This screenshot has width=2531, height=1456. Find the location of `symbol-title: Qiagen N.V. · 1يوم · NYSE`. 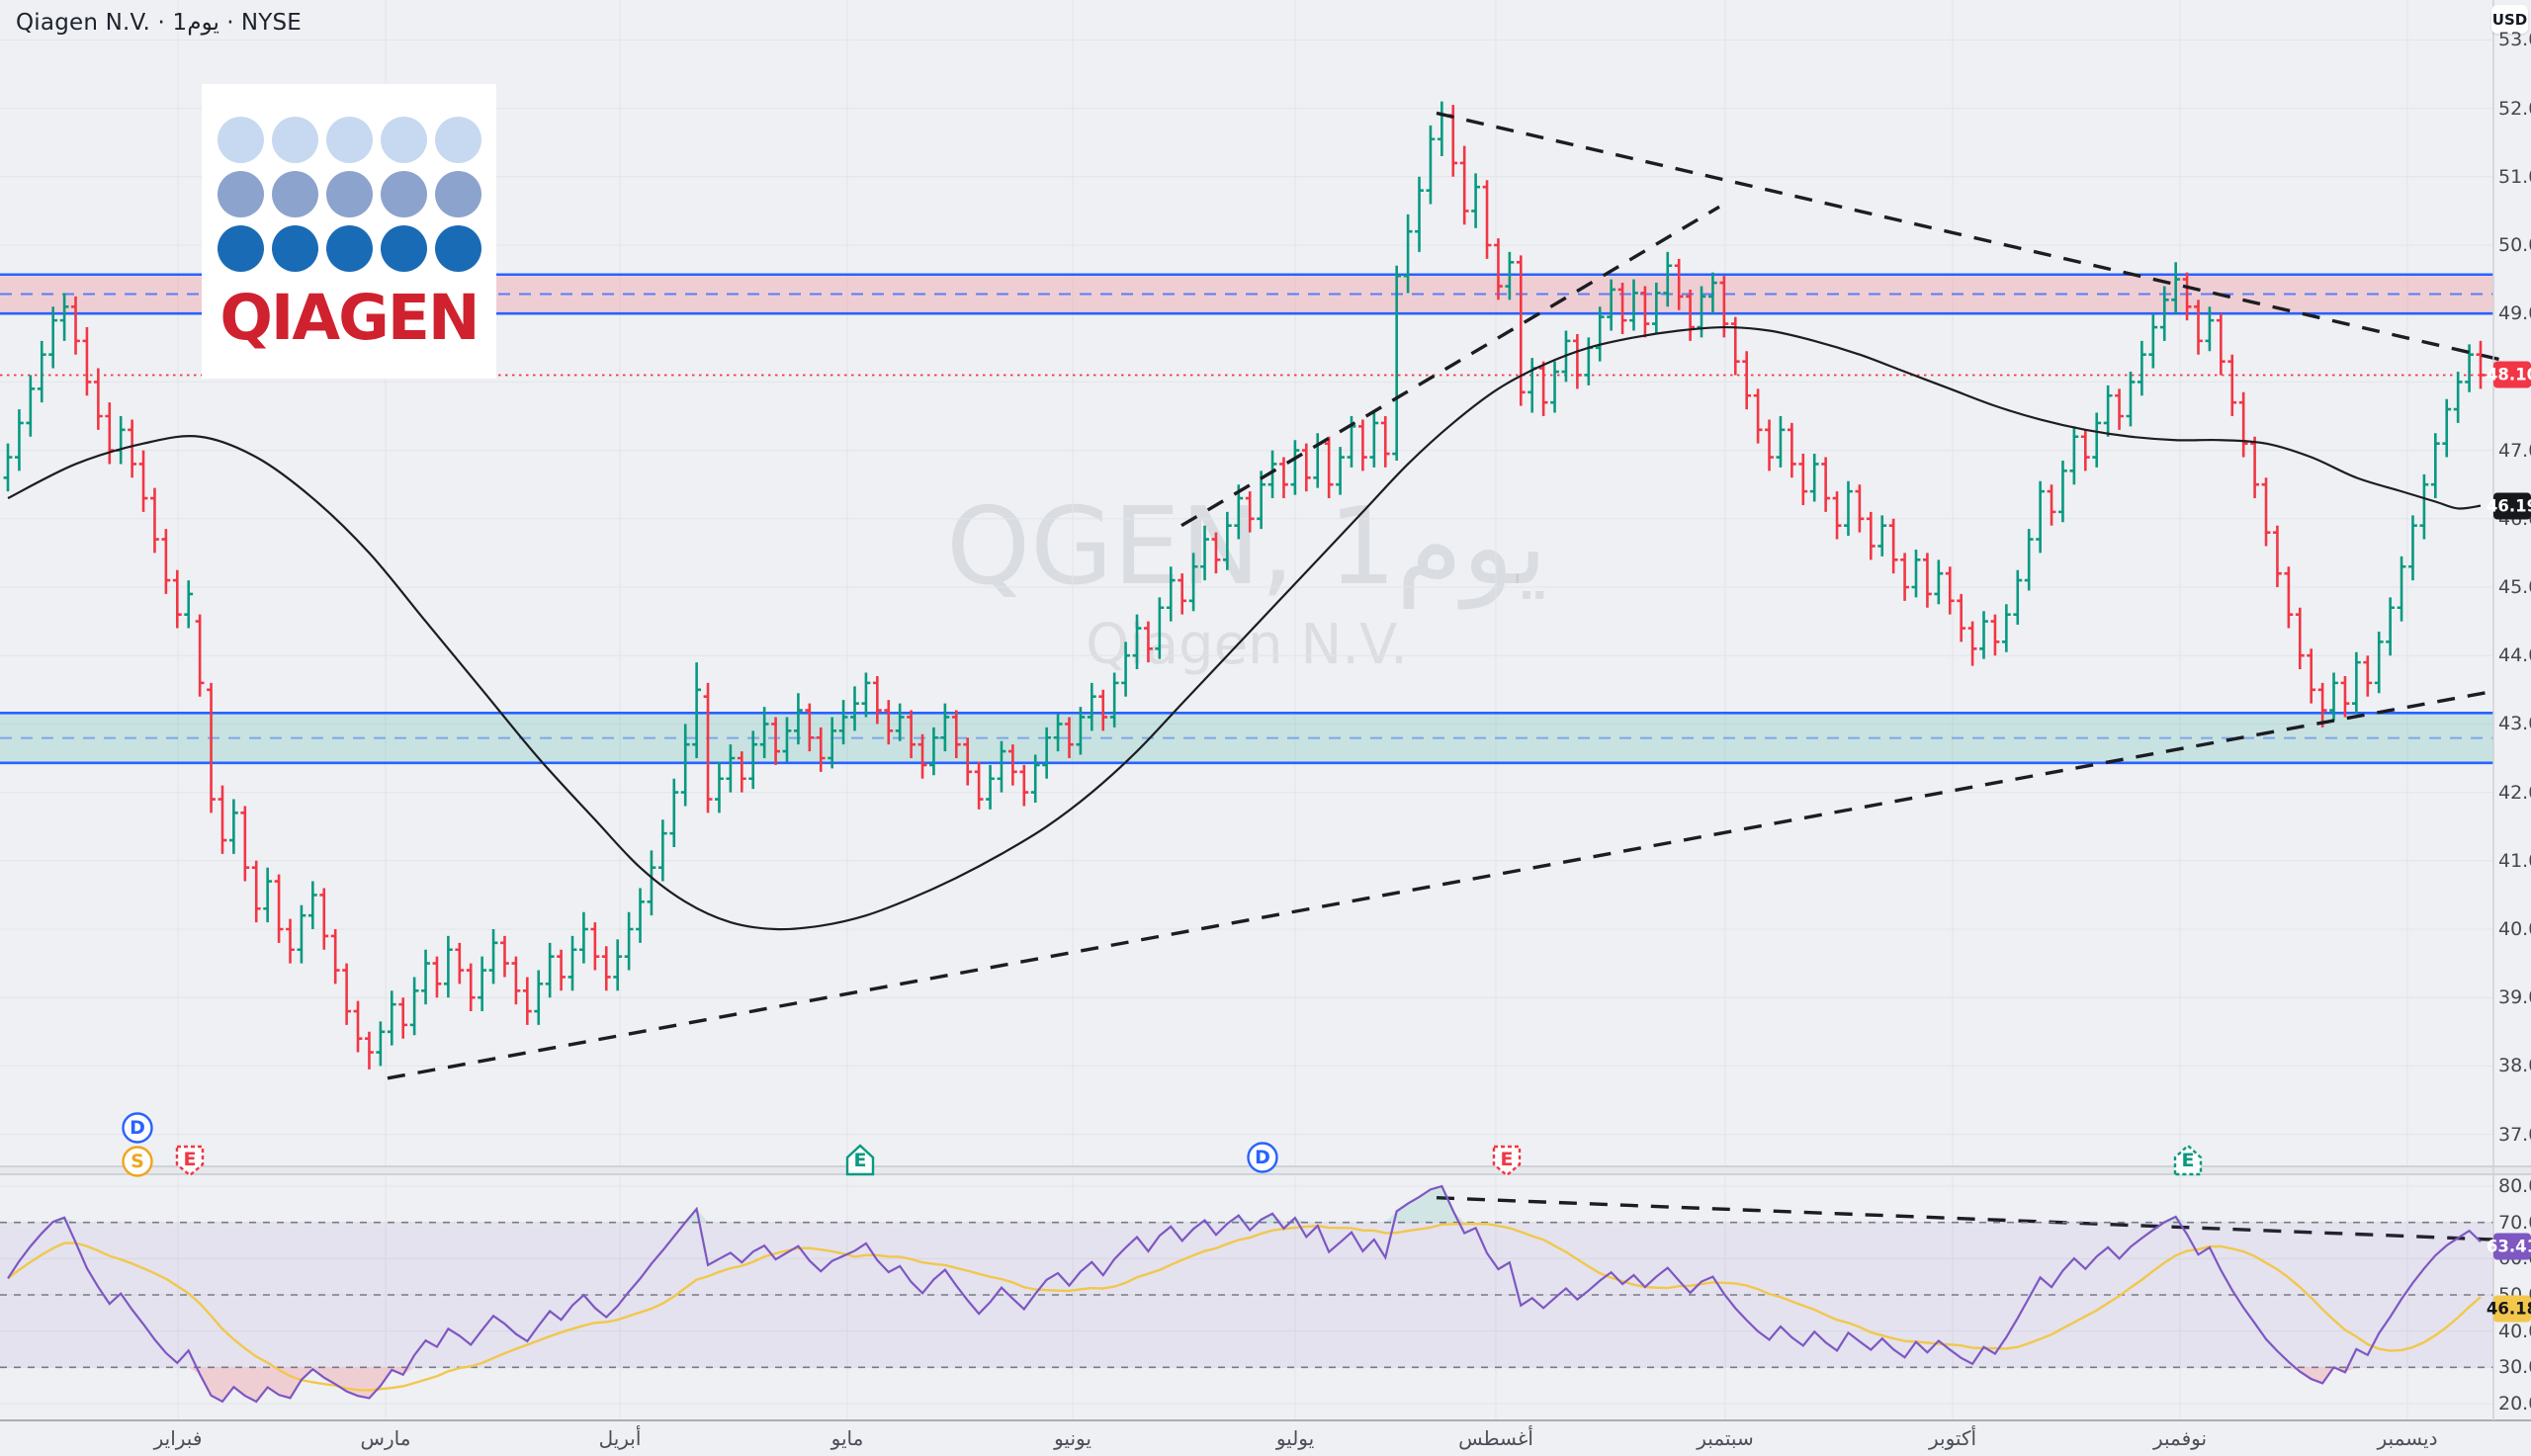

symbol-title: Qiagen N.V. · 1يوم · NYSE is located at coordinates (159, 23).